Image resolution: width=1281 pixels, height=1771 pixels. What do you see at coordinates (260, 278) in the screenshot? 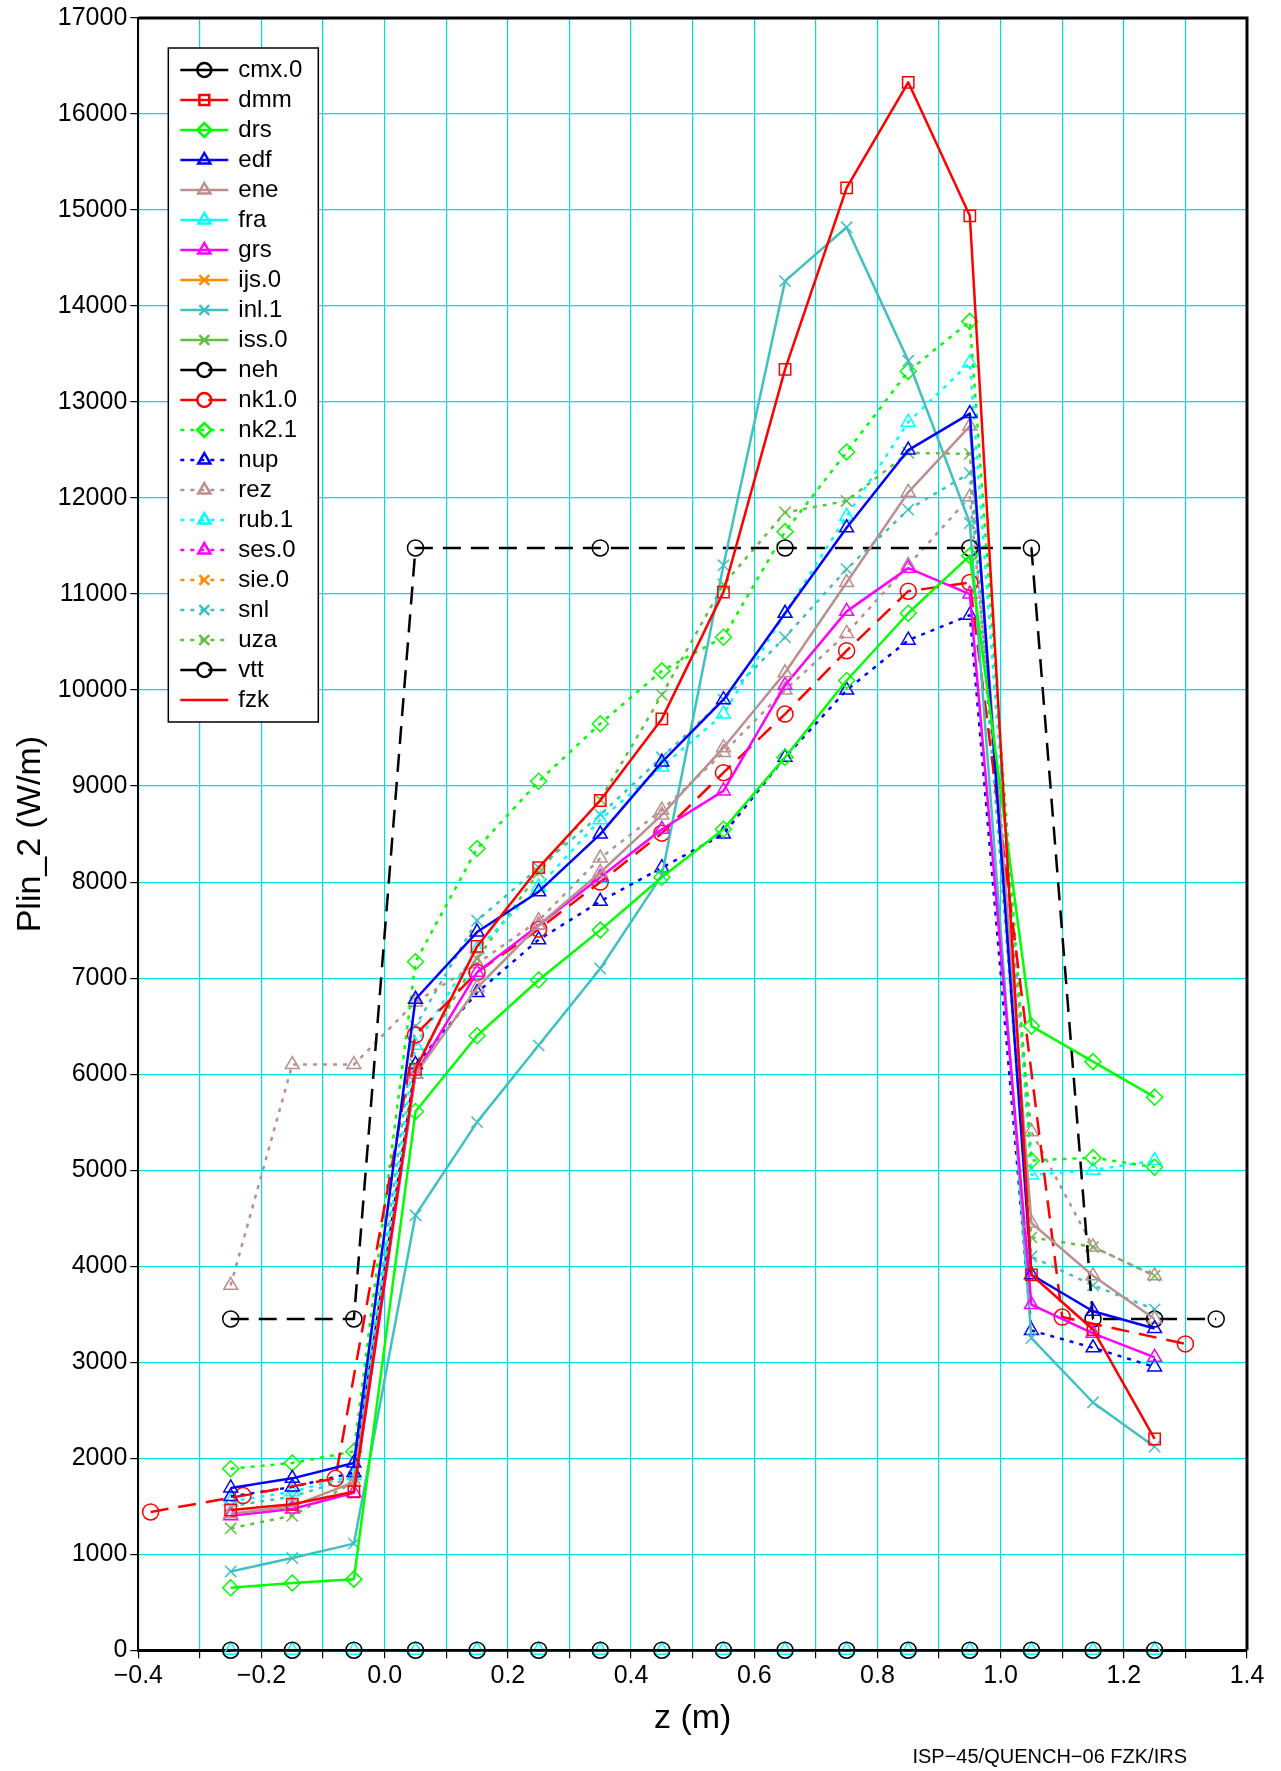
I see `legend-label: ijs.0` at bounding box center [260, 278].